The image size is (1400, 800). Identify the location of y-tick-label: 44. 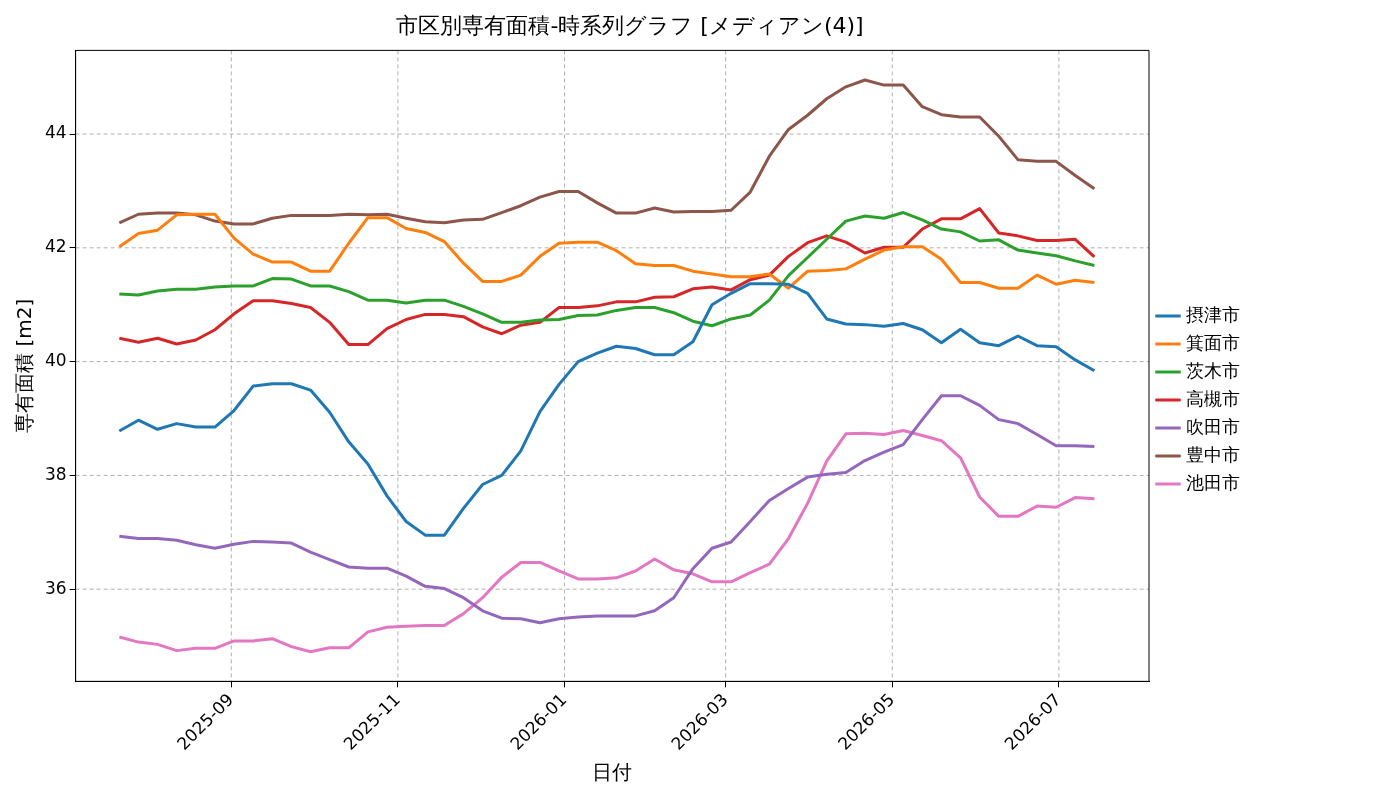
(55, 132).